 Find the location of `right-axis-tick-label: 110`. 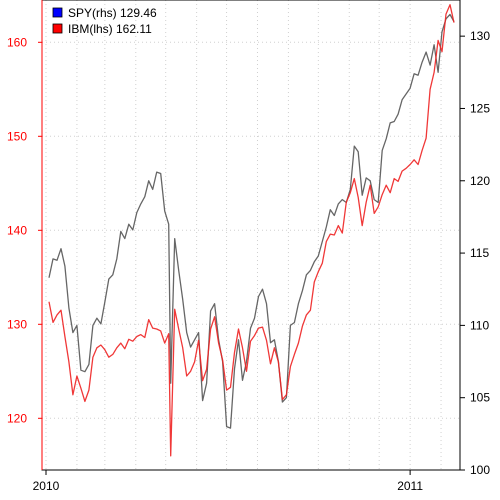

right-axis-tick-label: 110 is located at coordinates (479, 325).